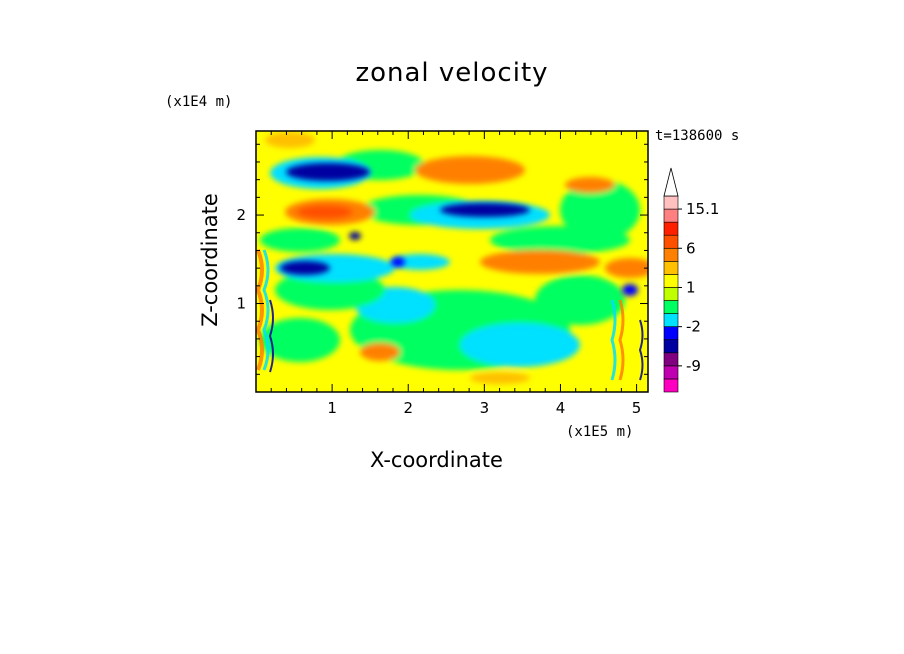  I want to click on colorbar-label: -9, so click(693, 366).